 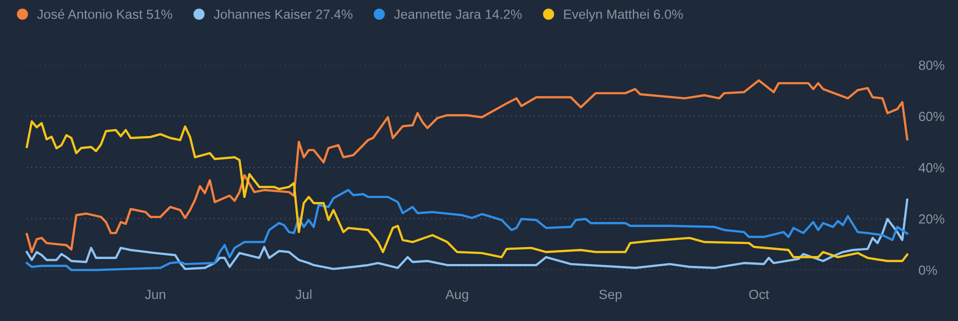 What do you see at coordinates (931, 219) in the screenshot?
I see `y-tick-label: 20%` at bounding box center [931, 219].